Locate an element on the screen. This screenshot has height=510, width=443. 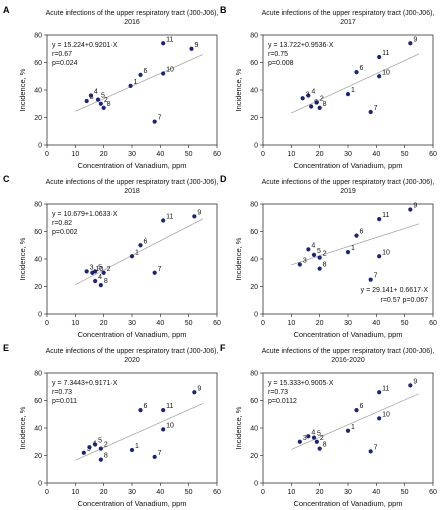
chart-title-line2: 2016 is located at coordinates (132, 22).